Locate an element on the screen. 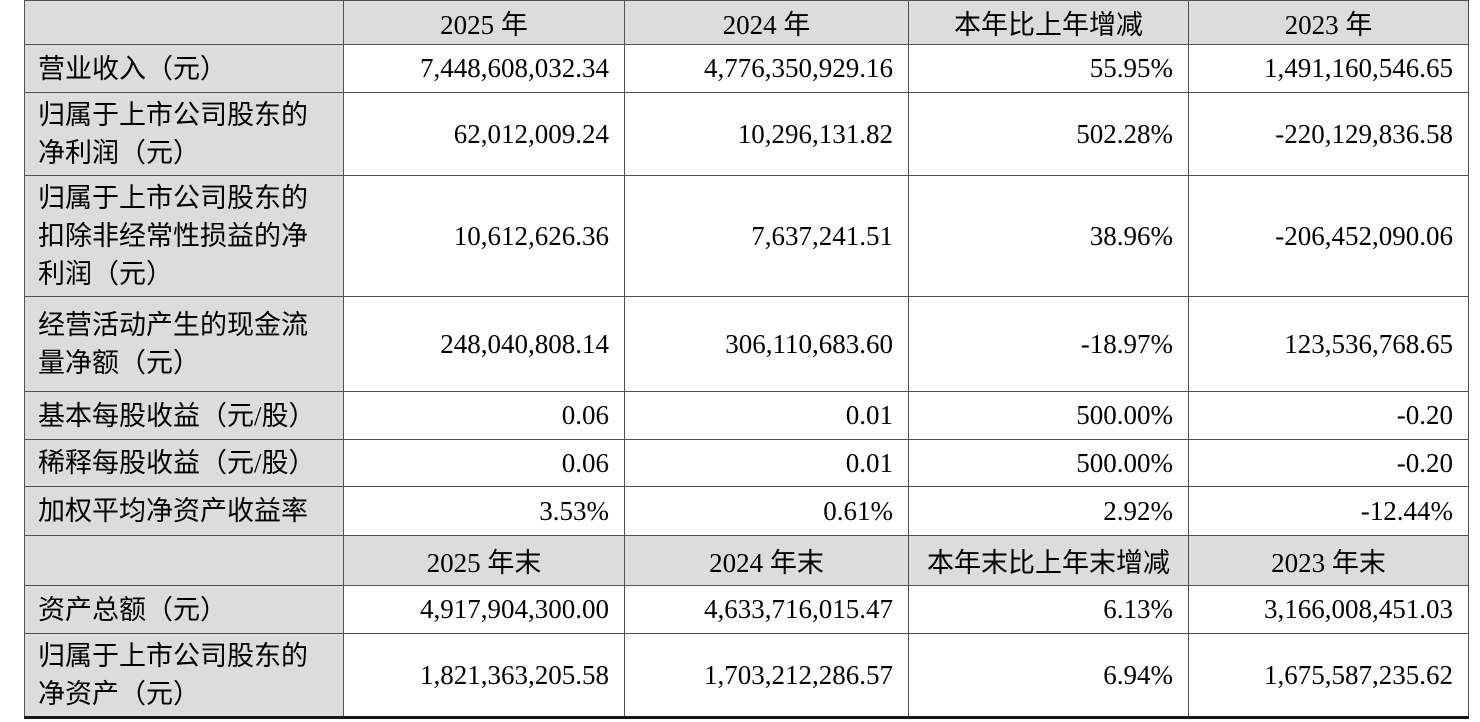 Image resolution: width=1480 pixels, height=722 pixels. row-label: 基本每股收益（元/股） is located at coordinates (184, 415).